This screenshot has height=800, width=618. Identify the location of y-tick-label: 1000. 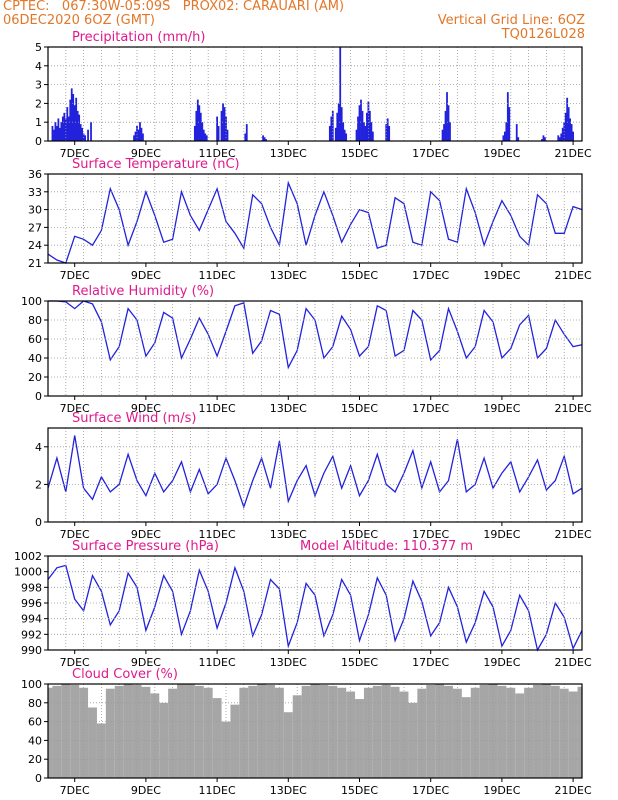
(28, 572).